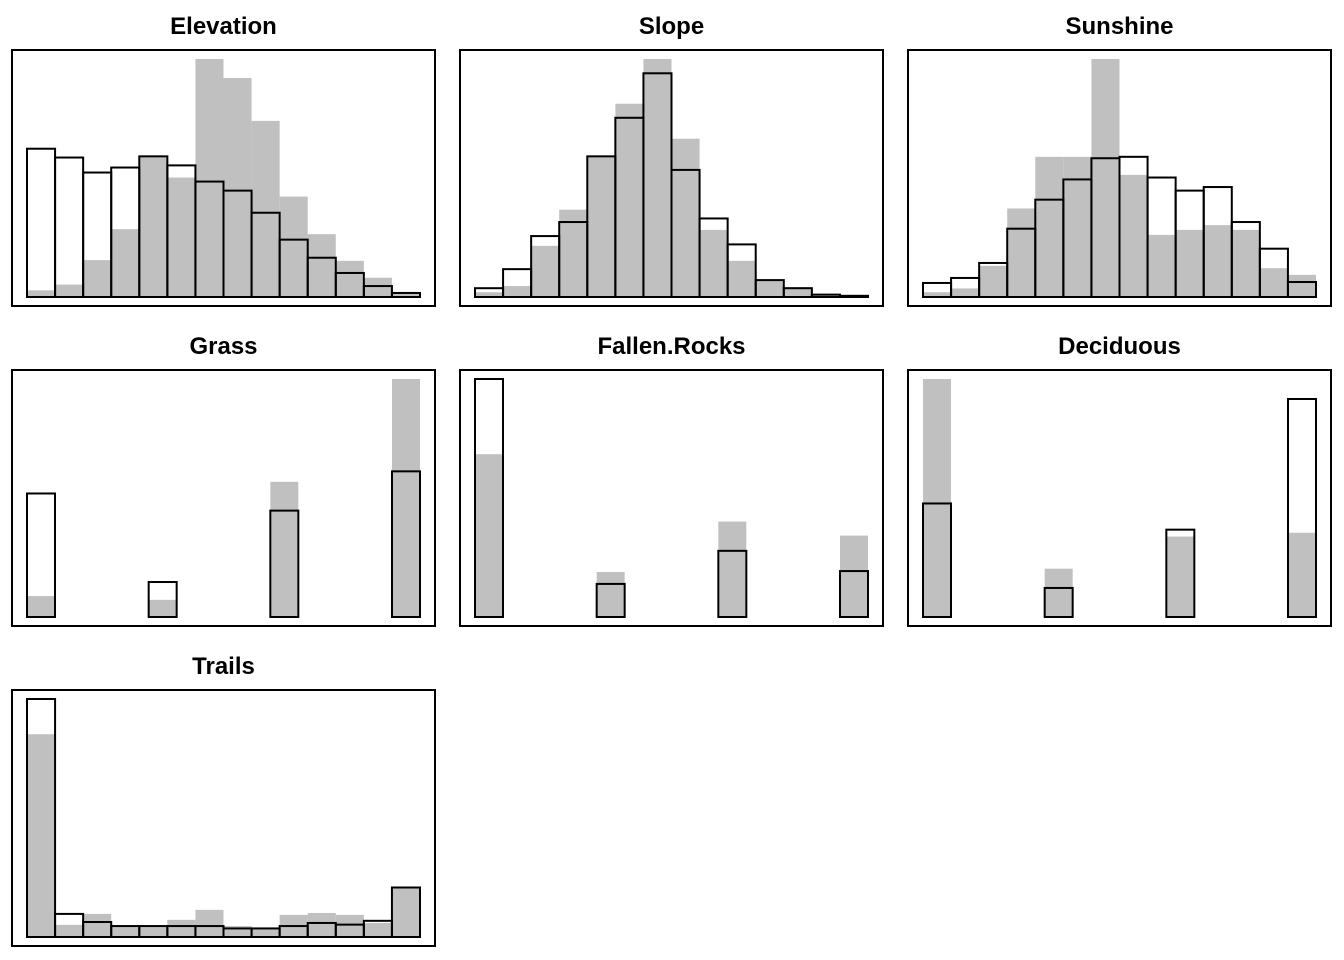 This screenshot has width=1344, height=960. I want to click on panel-title: Slope, so click(671, 26).